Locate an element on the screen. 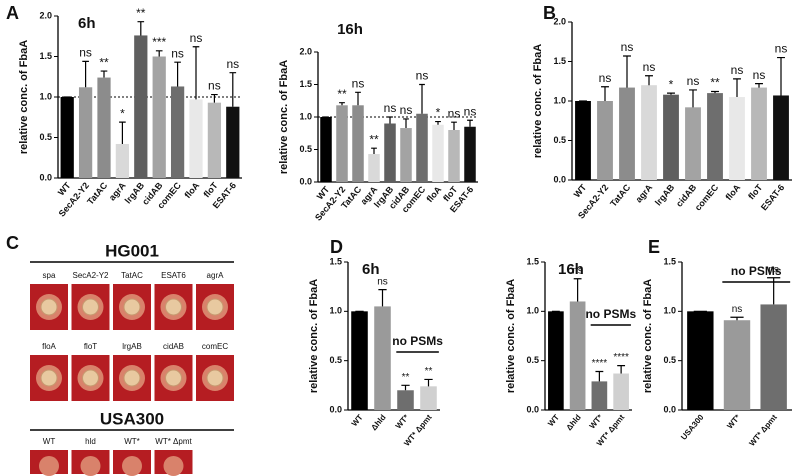 Image resolution: width=800 pixels, height=476 pixels. plate-label: floT is located at coordinates (90, 346).